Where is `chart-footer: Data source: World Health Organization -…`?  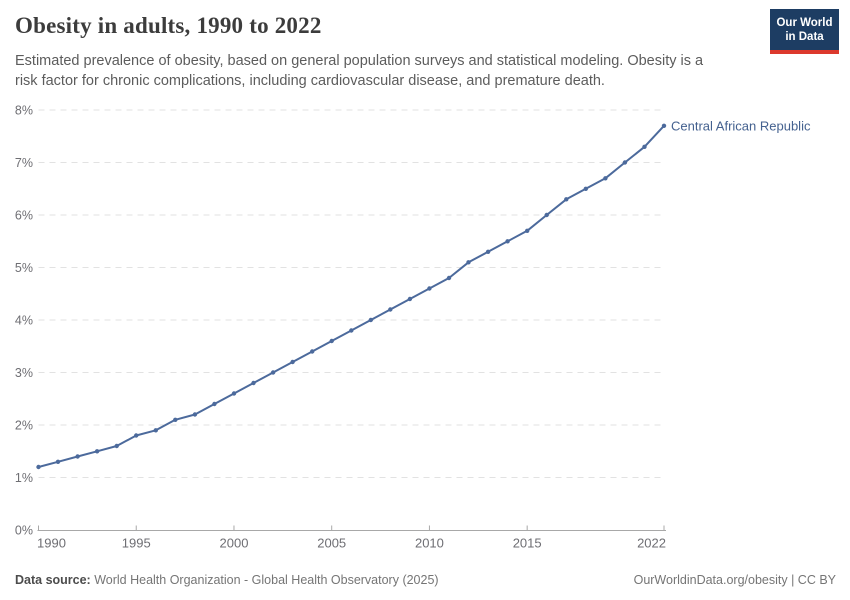
chart-footer: Data source: World Health Organization -… is located at coordinates (425, 580).